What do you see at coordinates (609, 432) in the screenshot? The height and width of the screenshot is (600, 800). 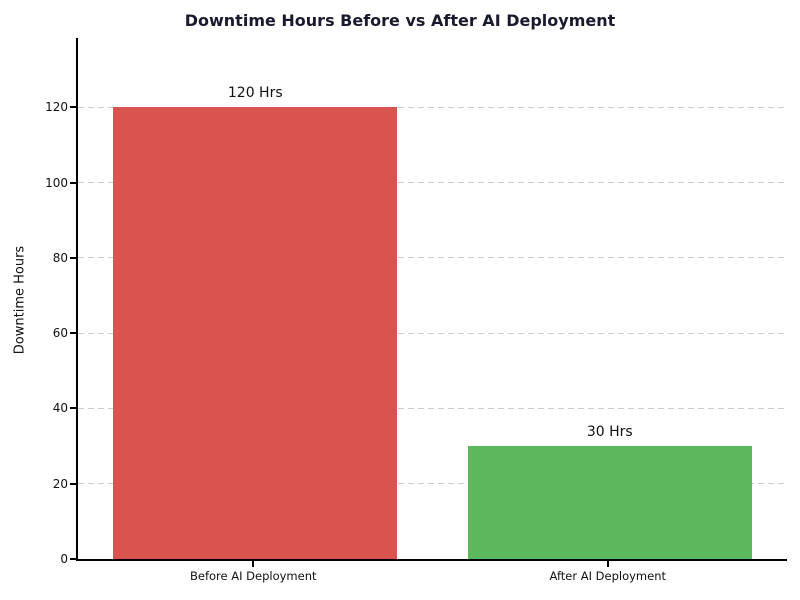 I see `bar-value-label: 30 Hrs` at bounding box center [609, 432].